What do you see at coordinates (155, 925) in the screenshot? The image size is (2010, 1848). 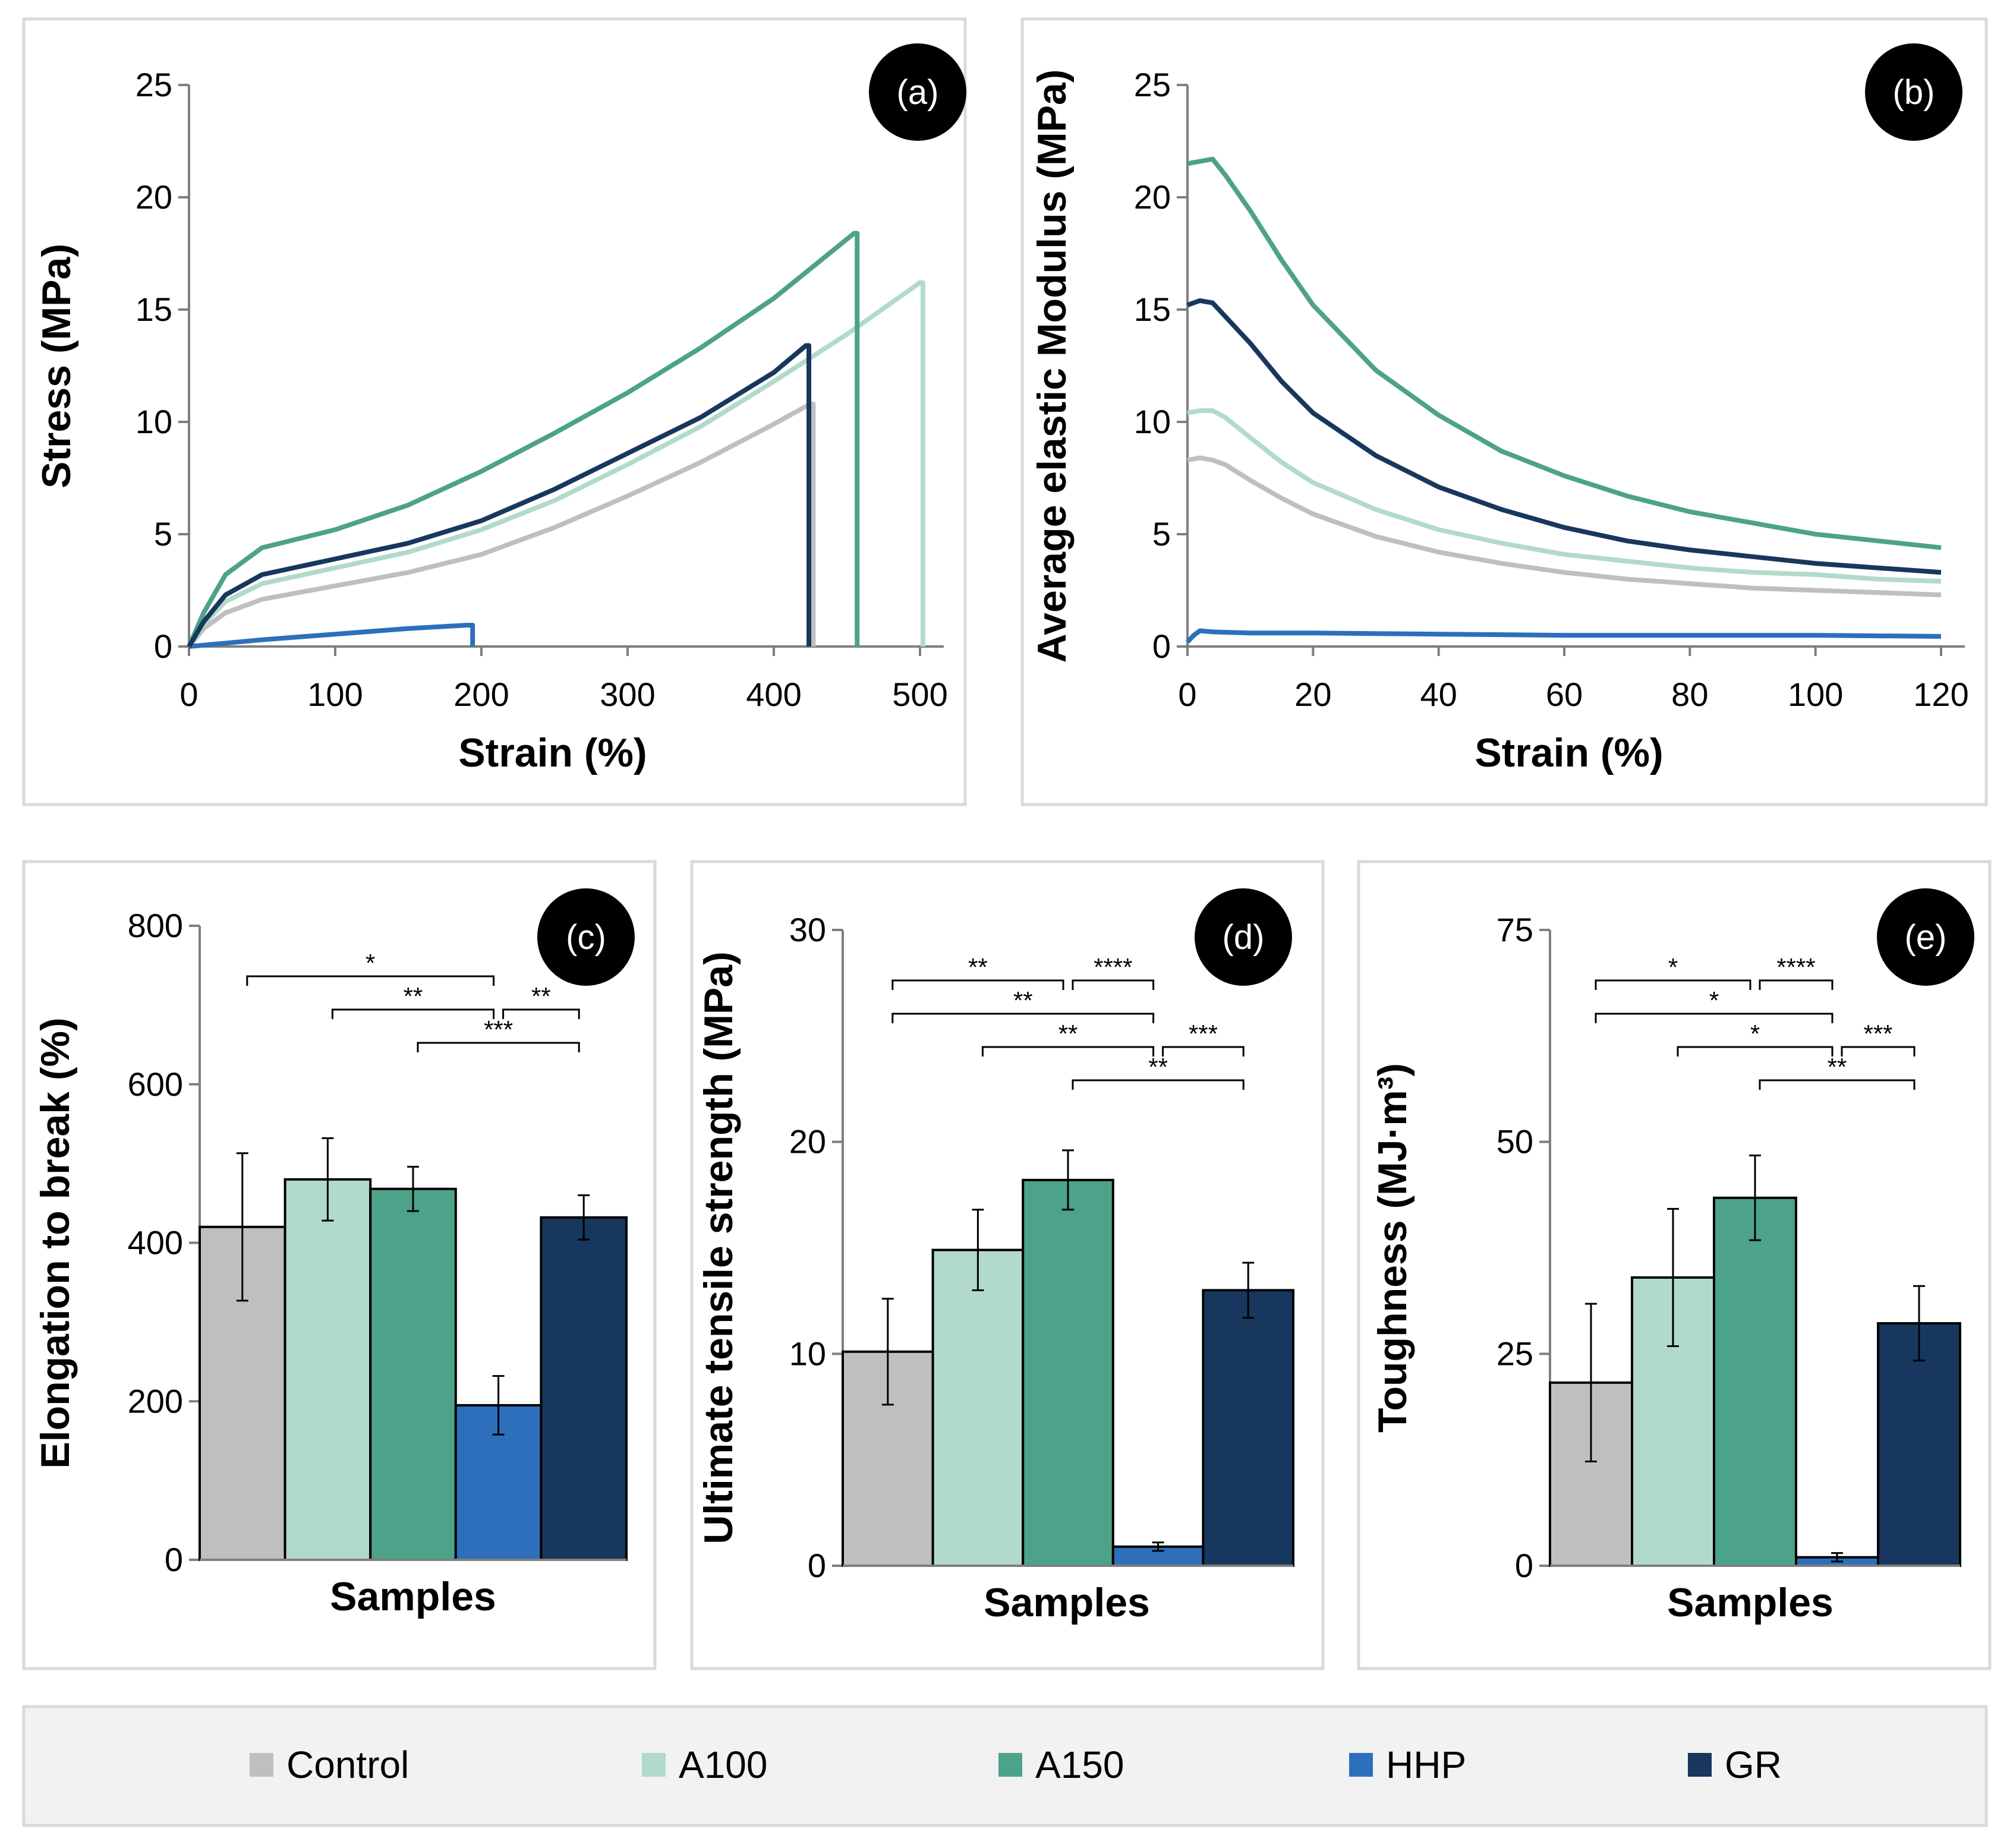 I see `y-tick-label: 800` at bounding box center [155, 925].